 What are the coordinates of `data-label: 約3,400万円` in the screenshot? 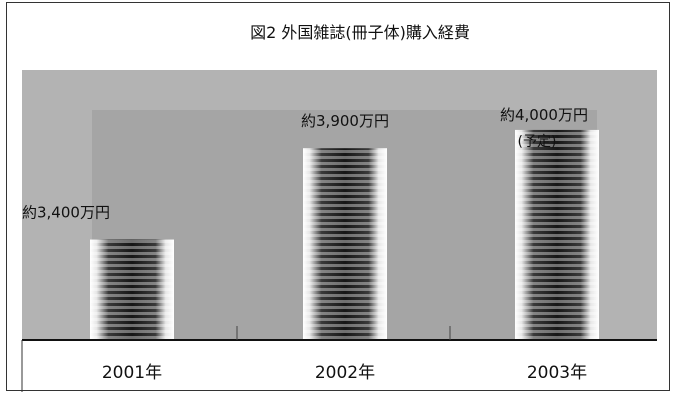 It's located at (66, 213).